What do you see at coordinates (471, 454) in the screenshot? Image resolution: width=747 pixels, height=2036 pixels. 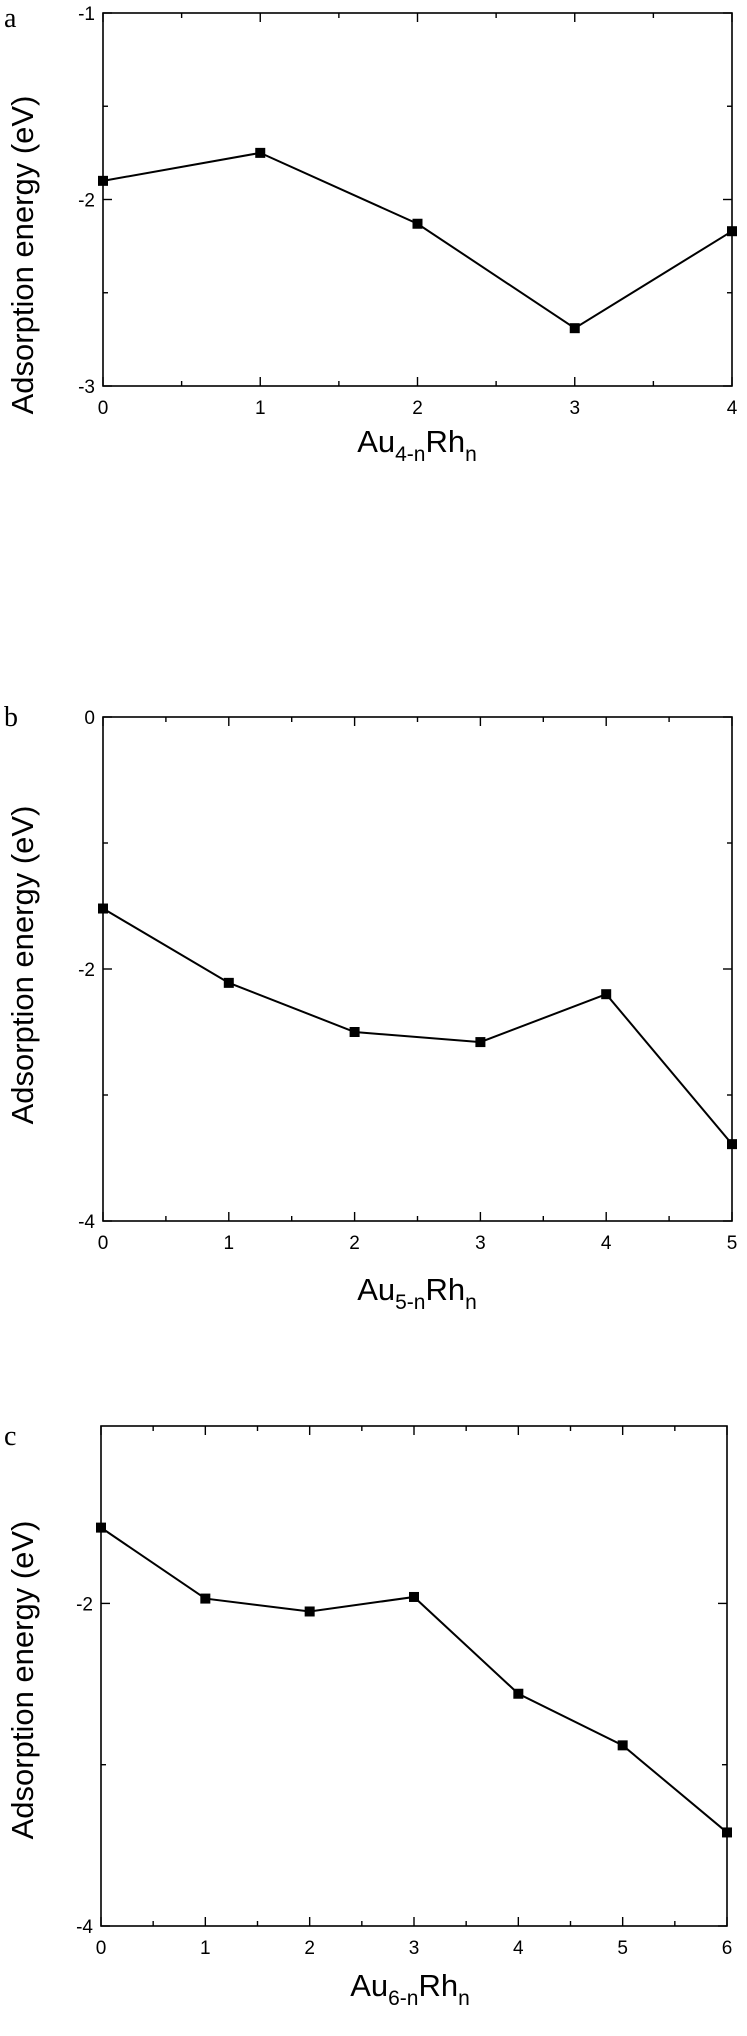 I see `panel-a-xlabel-sub2: n` at bounding box center [471, 454].